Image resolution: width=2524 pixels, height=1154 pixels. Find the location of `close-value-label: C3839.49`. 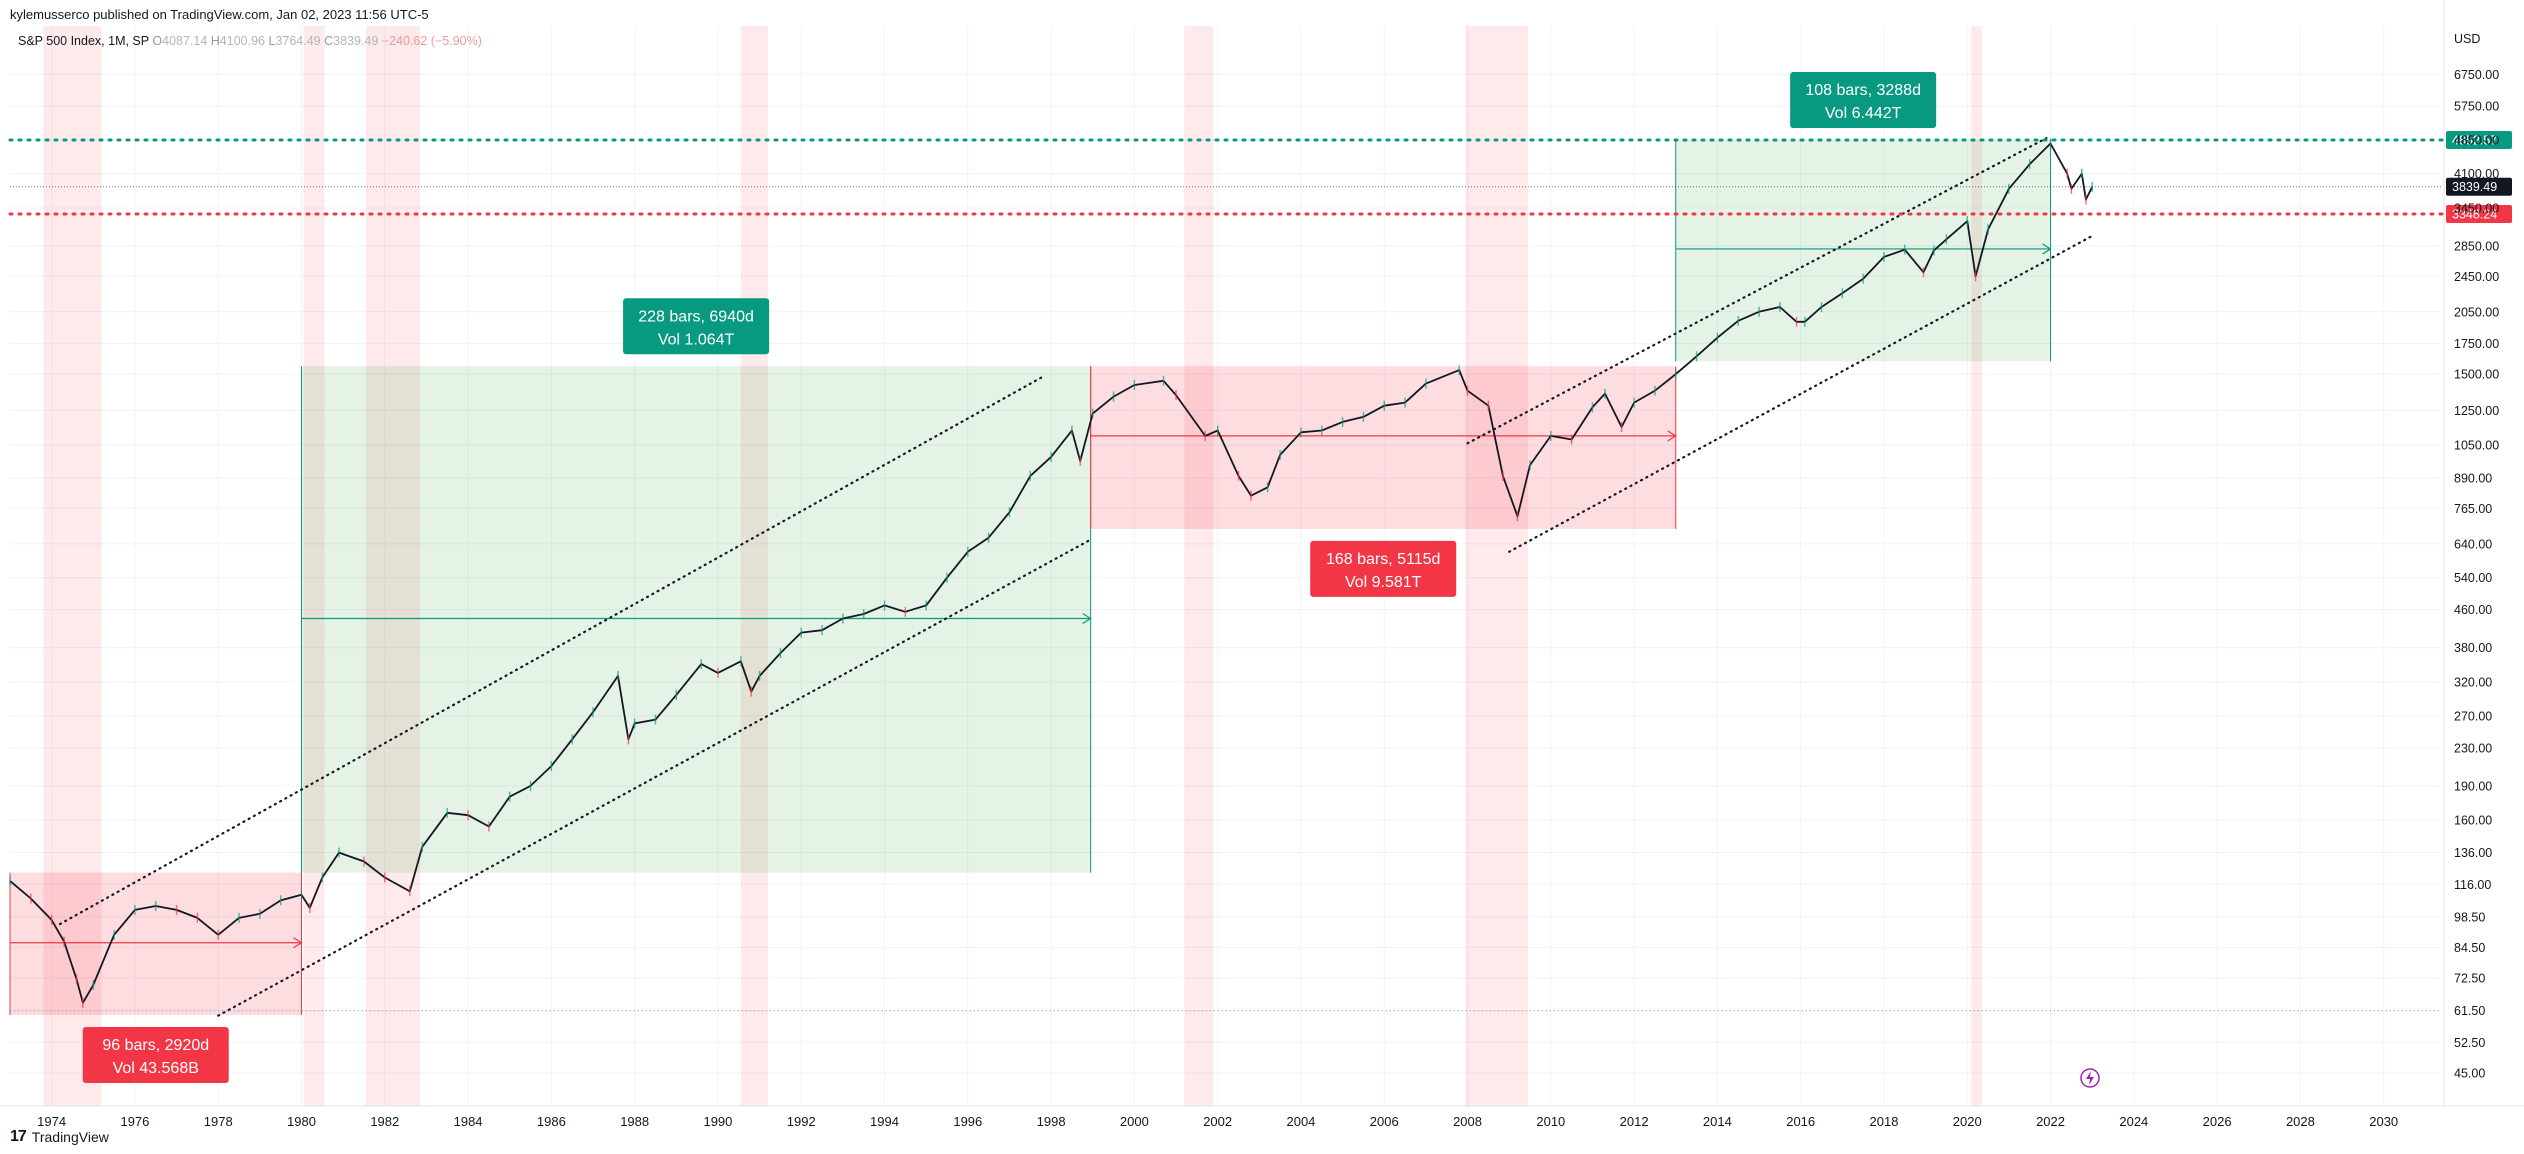

close-value-label: C3839.49 is located at coordinates (351, 41).